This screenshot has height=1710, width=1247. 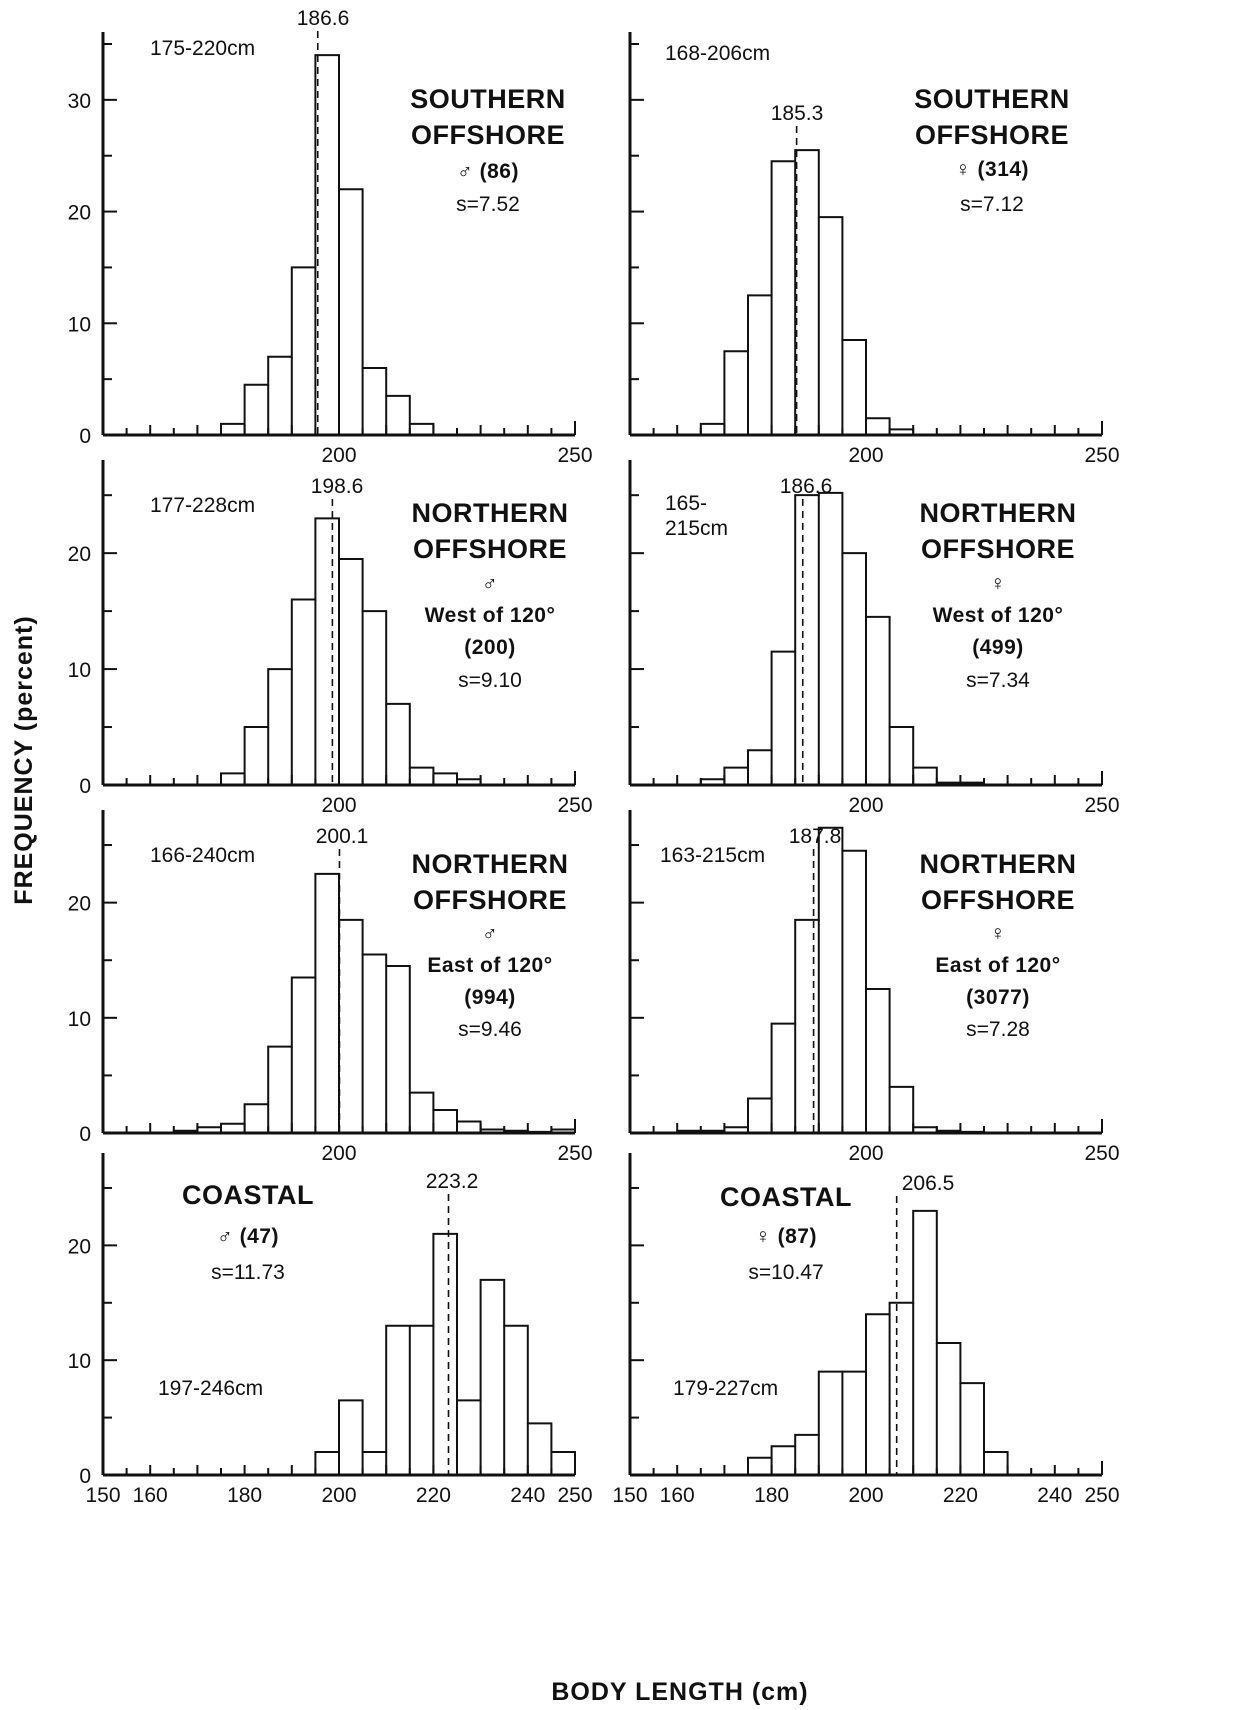 What do you see at coordinates (150, 1495) in the screenshot?
I see `x-tick-label: 160` at bounding box center [150, 1495].